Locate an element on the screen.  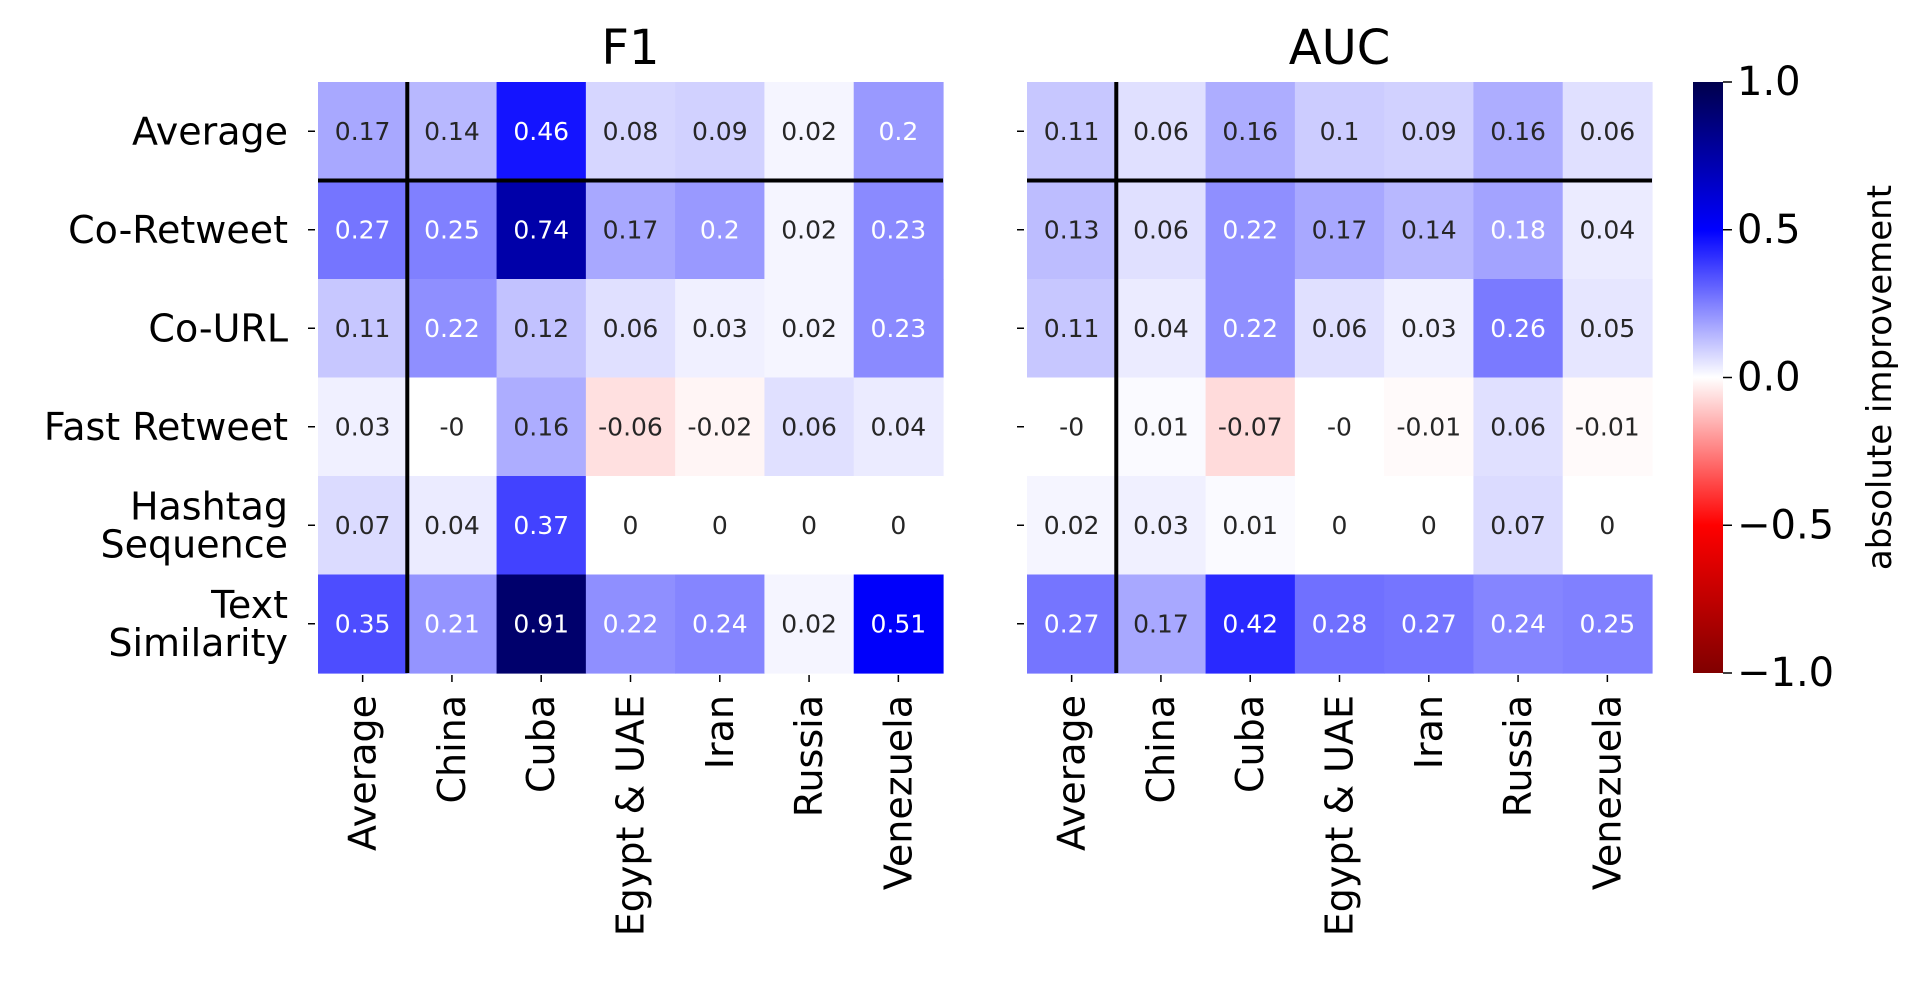
row-label: Fast Retweet is located at coordinates (166, 427).